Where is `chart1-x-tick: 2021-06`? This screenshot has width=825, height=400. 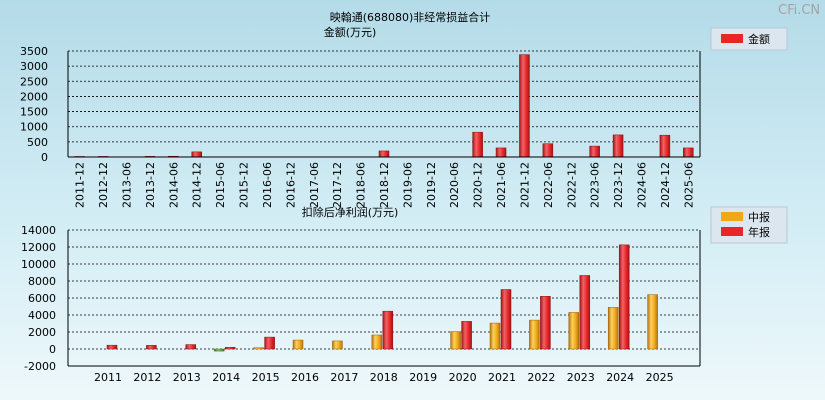 chart1-x-tick: 2021-06 is located at coordinates (501, 185).